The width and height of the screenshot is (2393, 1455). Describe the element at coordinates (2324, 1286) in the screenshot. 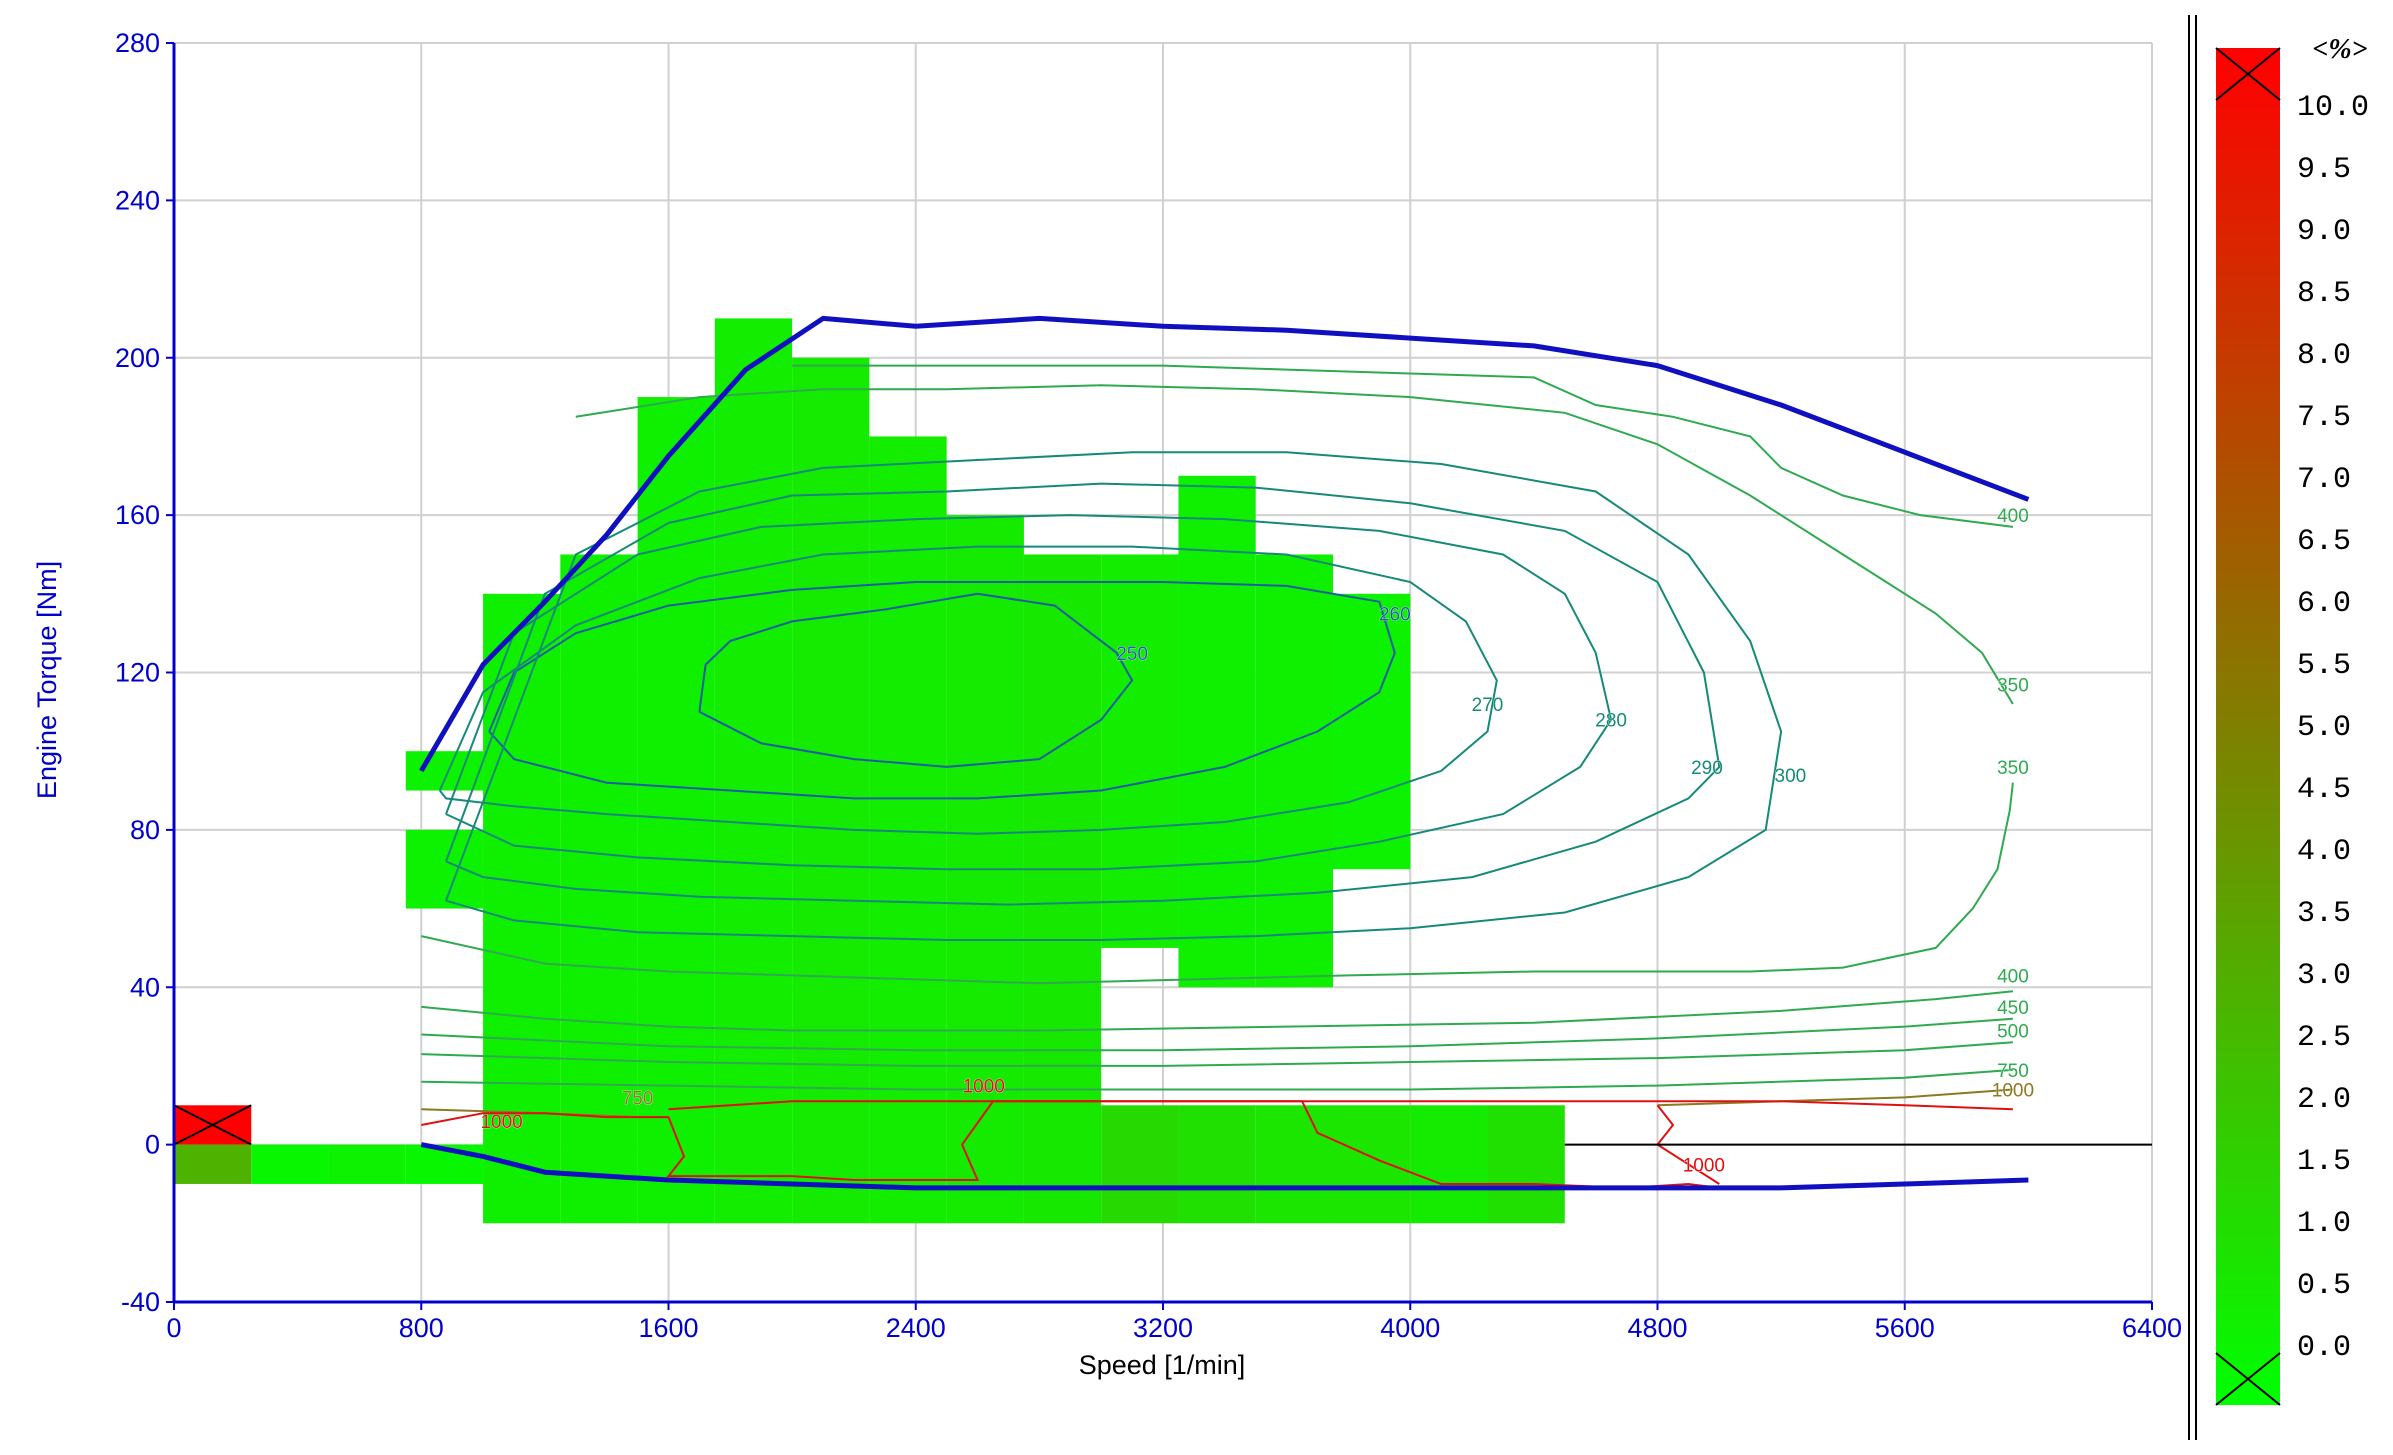

I see `color-scale-label: 0.5` at that location.